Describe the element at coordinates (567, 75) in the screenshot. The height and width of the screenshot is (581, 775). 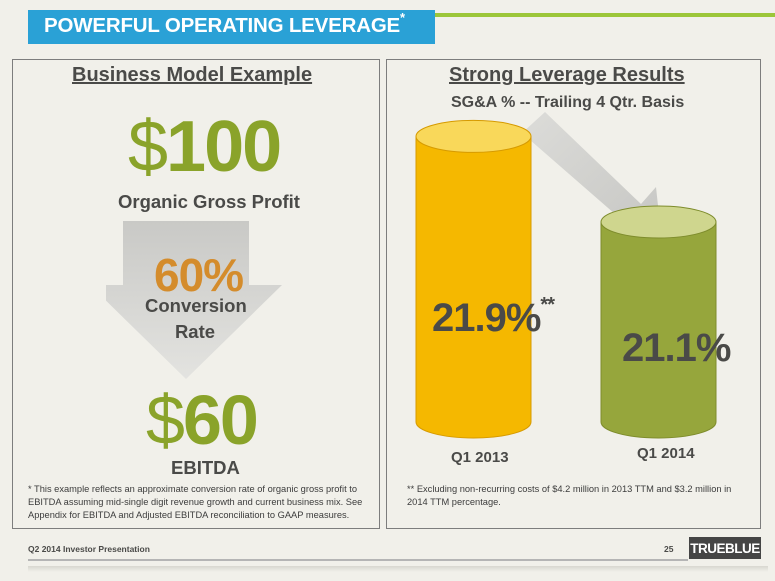
I see `leverage-results-heading: Strong Leverage Results` at that location.